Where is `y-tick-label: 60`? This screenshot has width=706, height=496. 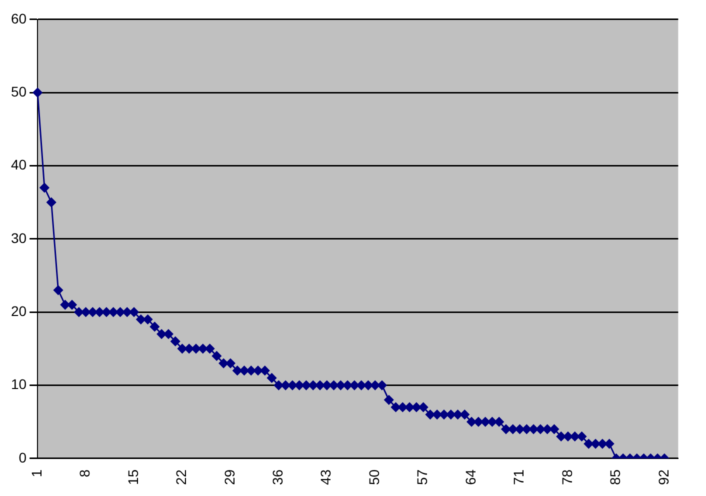 y-tick-label: 60 is located at coordinates (18, 18).